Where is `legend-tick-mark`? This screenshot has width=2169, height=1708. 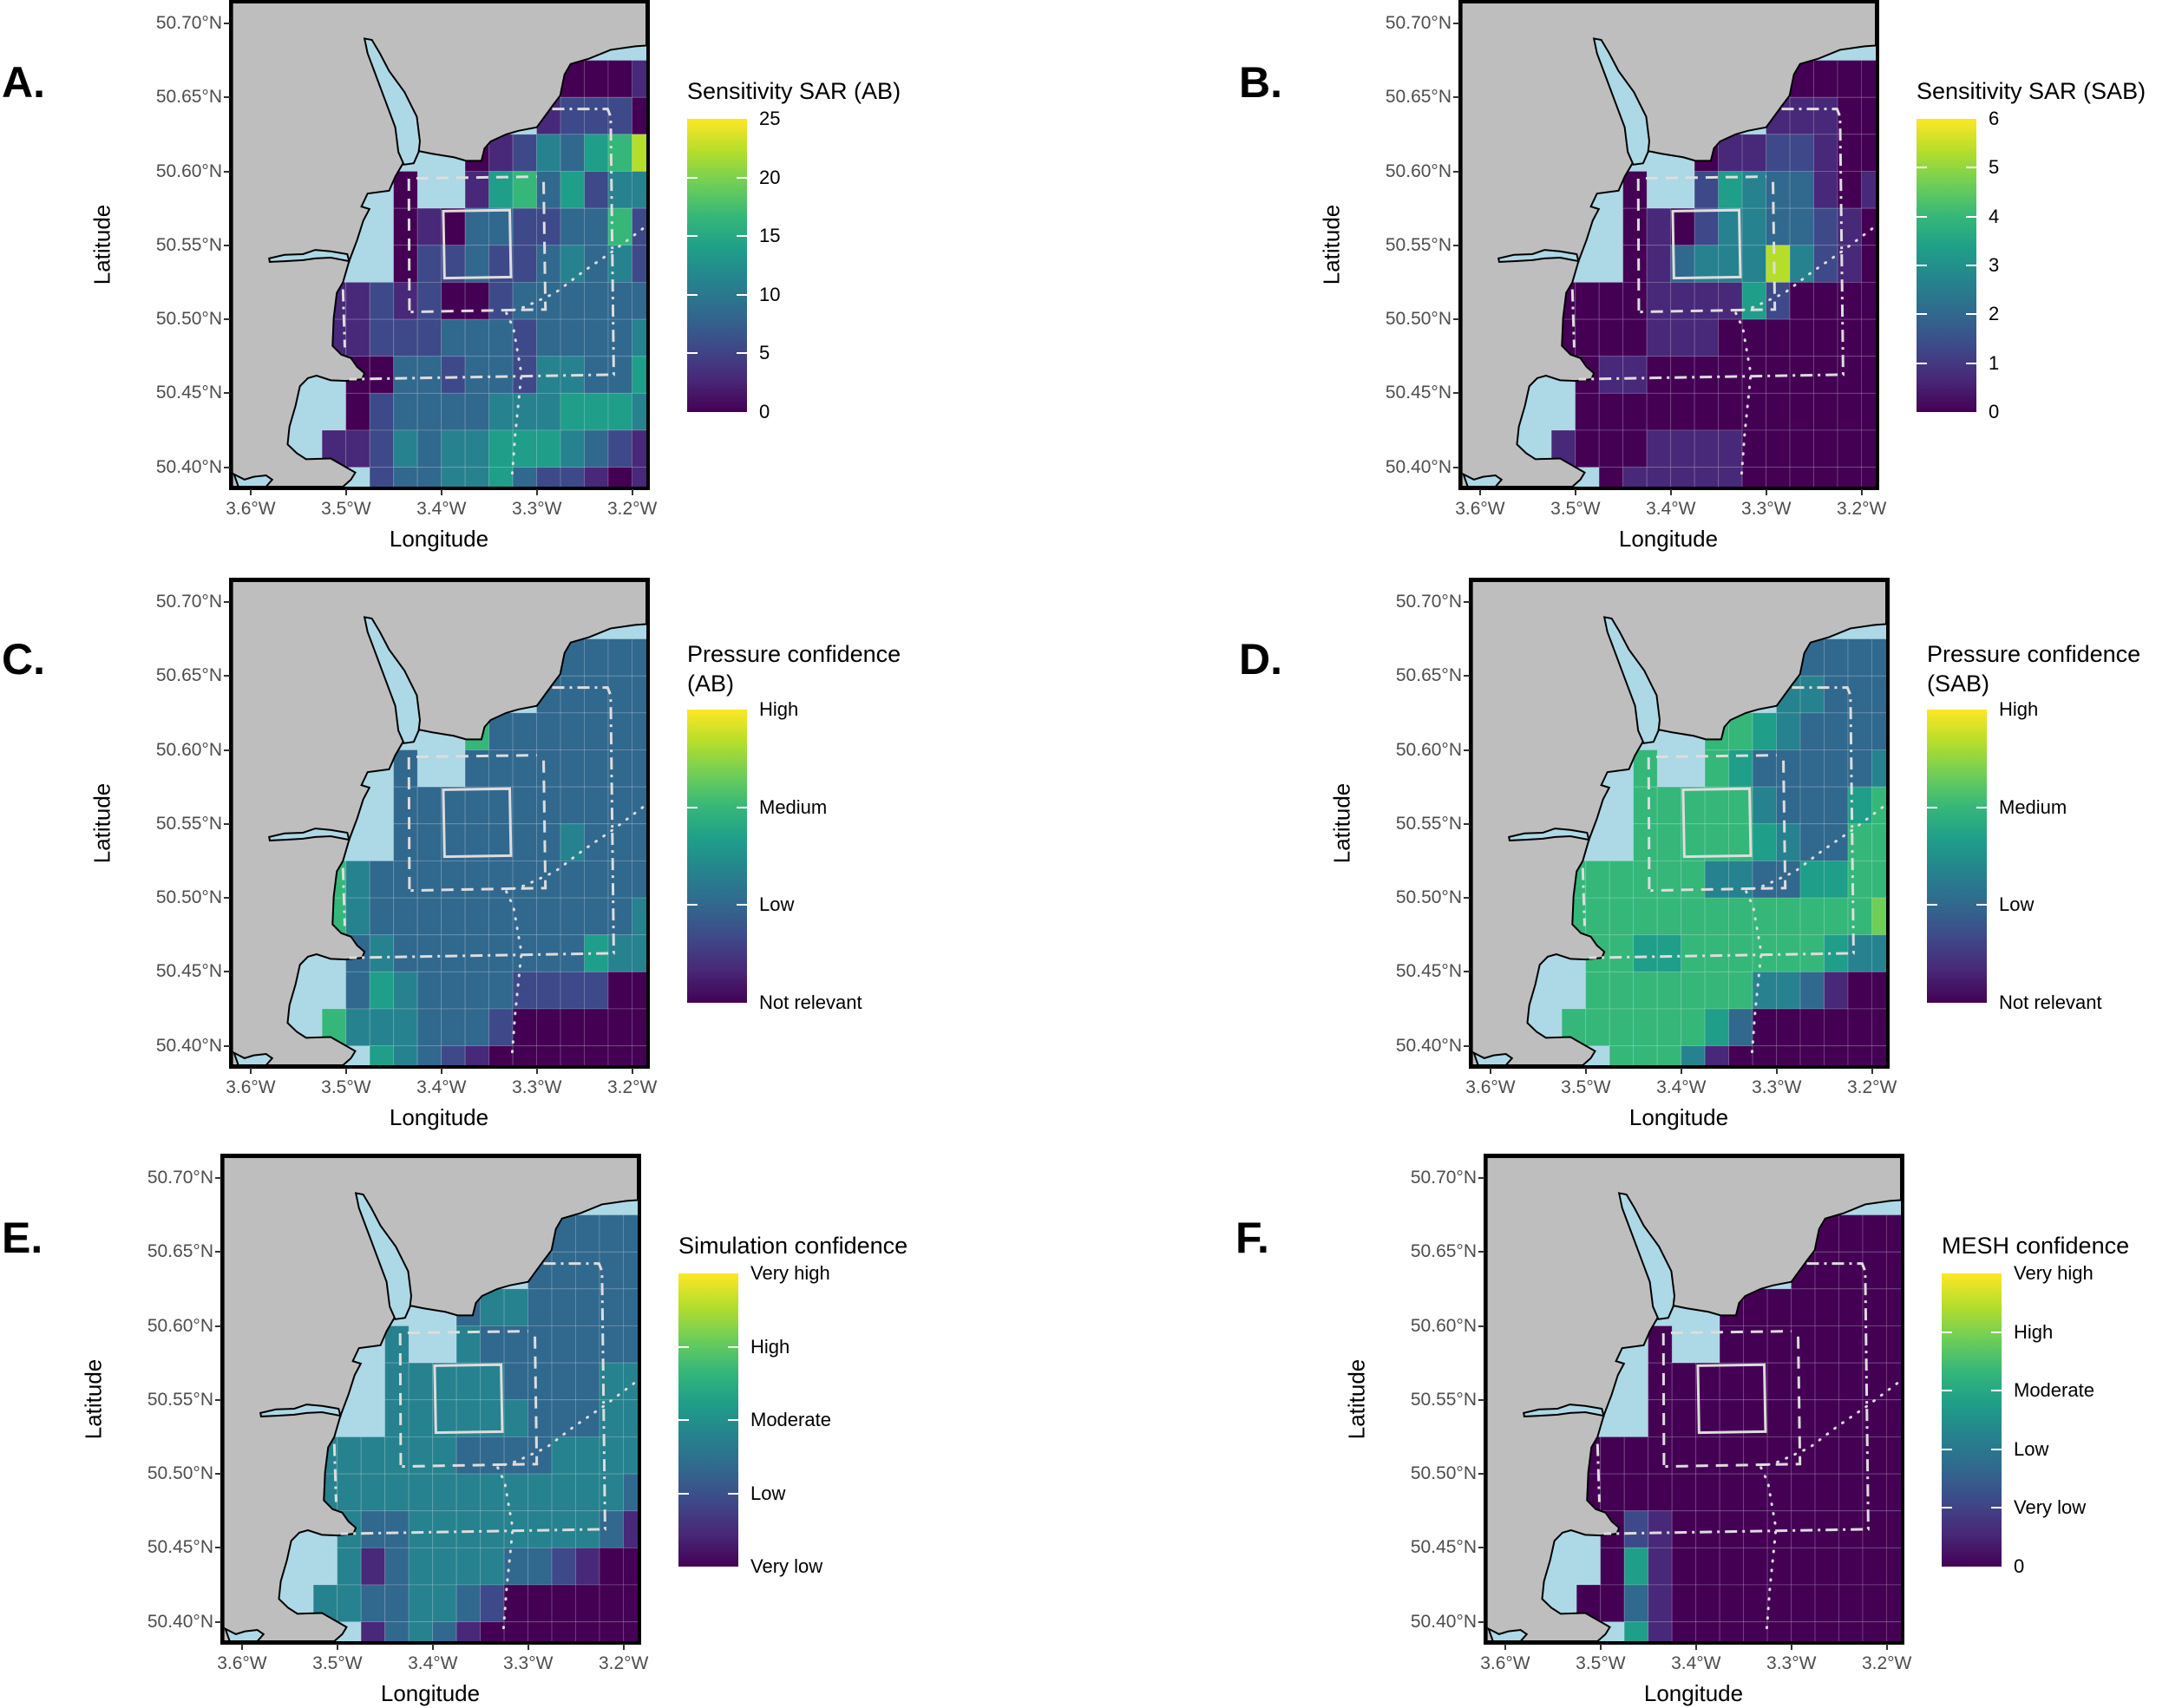 legend-tick-mark is located at coordinates (742, 177).